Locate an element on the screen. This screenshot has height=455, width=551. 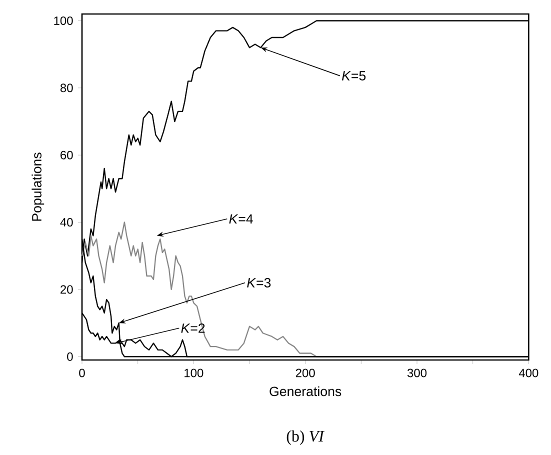
y-tick-label: 40 is located at coordinates (66, 222).